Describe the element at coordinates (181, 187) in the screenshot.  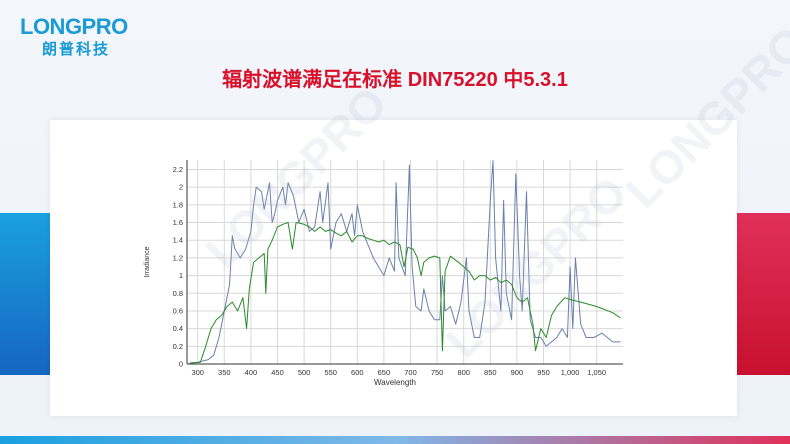
I see `y-tick-label: 2` at that location.